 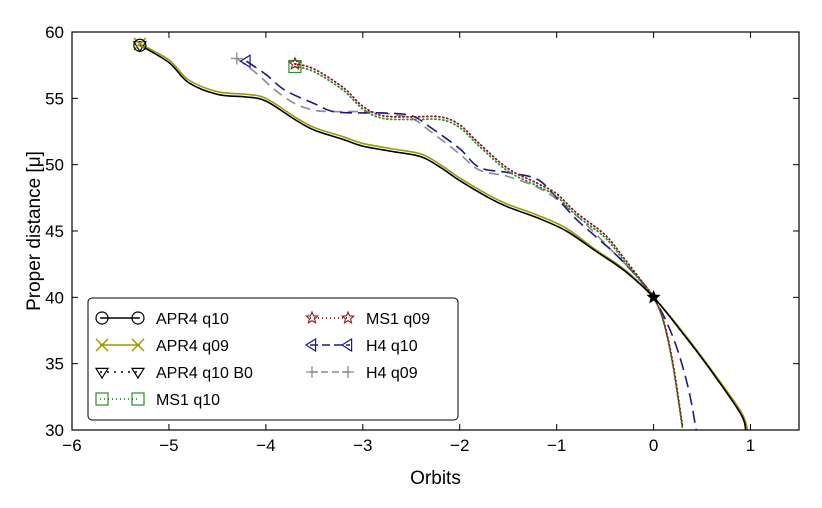 What do you see at coordinates (750, 445) in the screenshot?
I see `x-tick-label: 1` at bounding box center [750, 445].